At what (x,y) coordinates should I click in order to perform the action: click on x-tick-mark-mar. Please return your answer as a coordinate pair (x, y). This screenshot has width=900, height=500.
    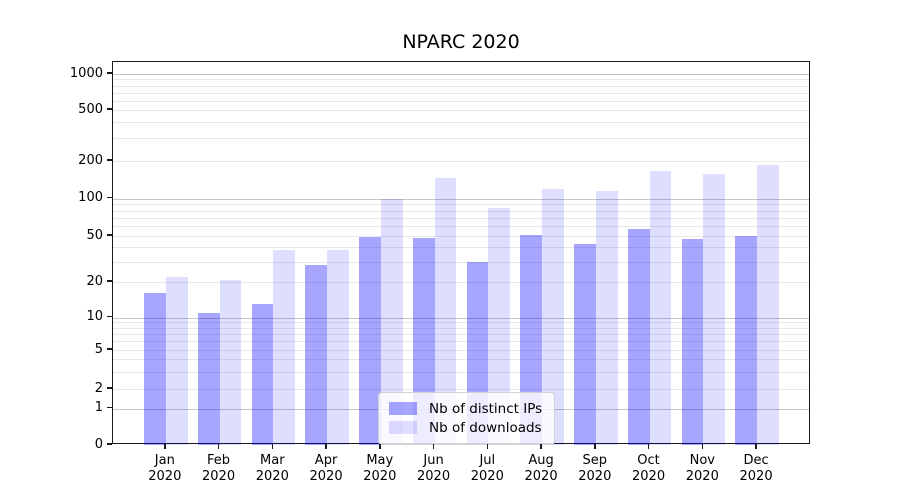
    Looking at the image, I should click on (272, 446).